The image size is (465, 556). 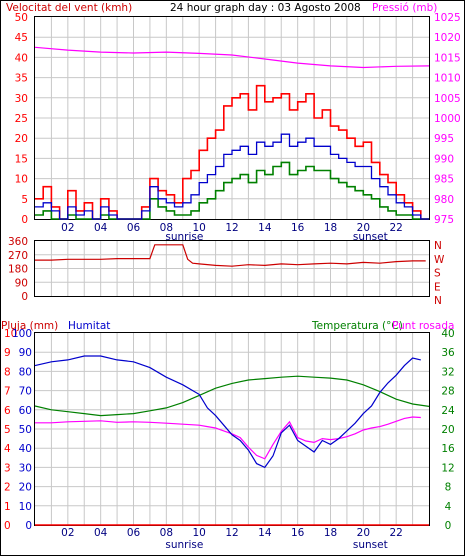 I want to click on humidity-y-tick: 40, so click(x=25, y=449).